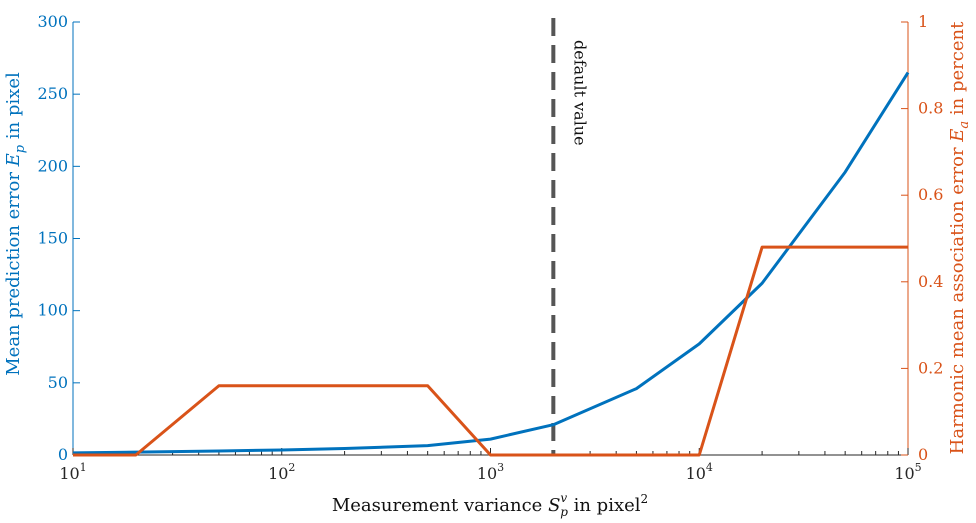 Image resolution: width=976 pixels, height=523 pixels. What do you see at coordinates (923, 21) in the screenshot?
I see `y-right-tick-label: 1` at bounding box center [923, 21].